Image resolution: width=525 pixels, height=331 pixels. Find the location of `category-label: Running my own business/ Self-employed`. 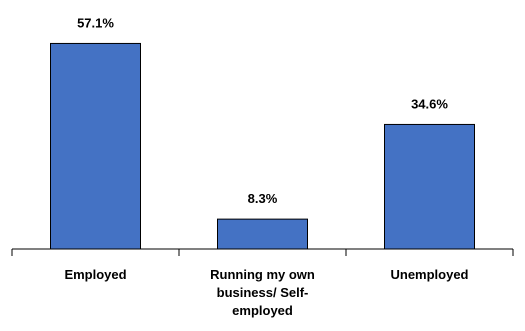

category-label: Running my own business/ Self-employed is located at coordinates (262, 292).